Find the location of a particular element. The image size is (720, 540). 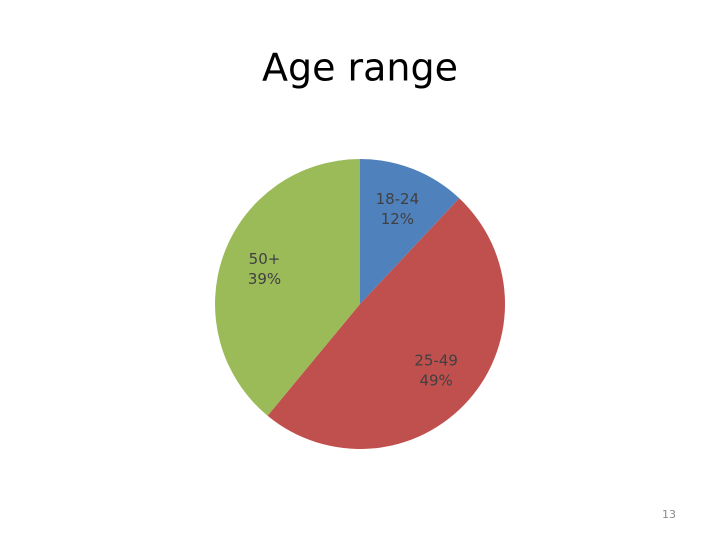

slice-value-label: 39% is located at coordinates (264, 279).